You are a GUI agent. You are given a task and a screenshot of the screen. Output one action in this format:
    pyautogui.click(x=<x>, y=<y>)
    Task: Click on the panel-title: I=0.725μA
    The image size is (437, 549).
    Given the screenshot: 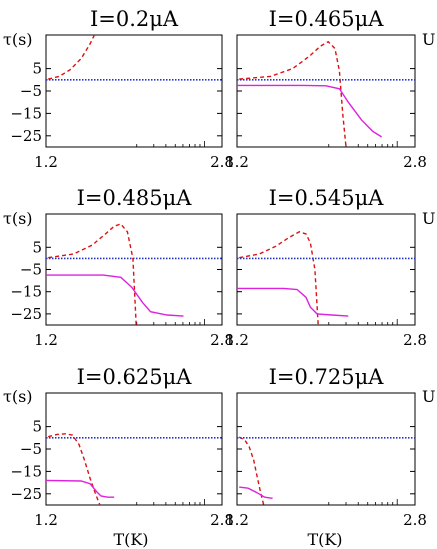 What is the action you would take?
    pyautogui.click(x=327, y=377)
    